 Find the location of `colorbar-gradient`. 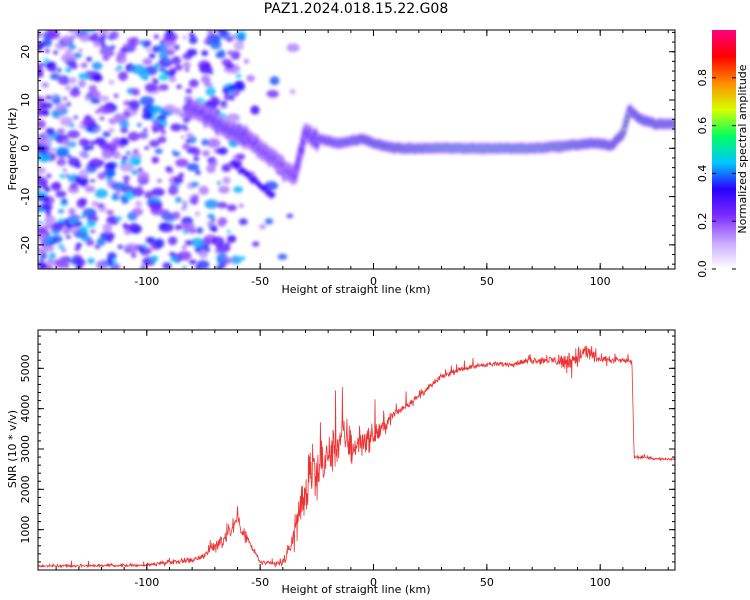

colorbar-gradient is located at coordinates (724, 149).